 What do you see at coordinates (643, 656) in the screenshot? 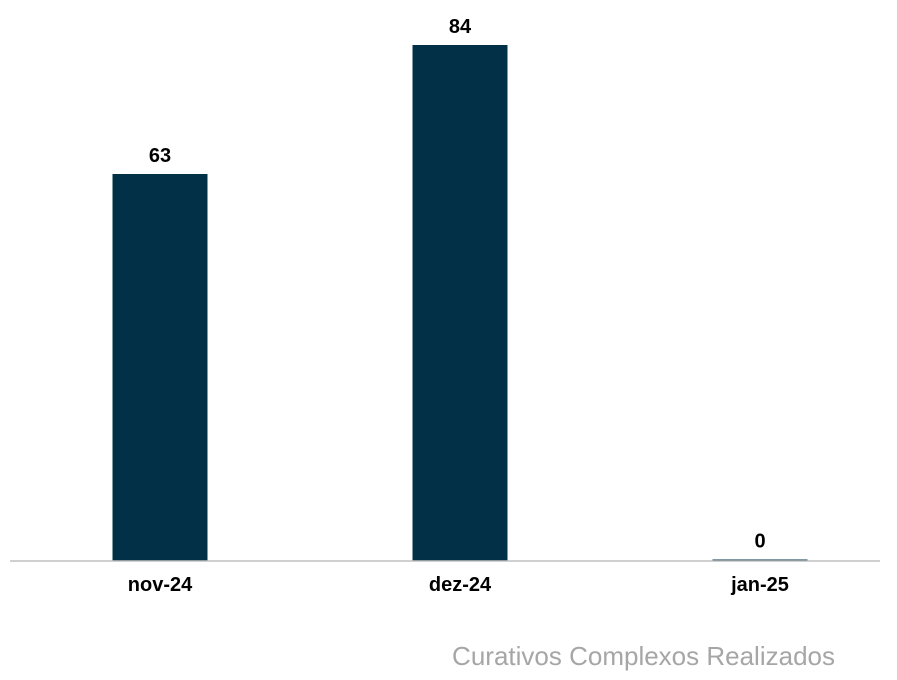
I see `legend-series-label: Curativos Complexos Realizados` at bounding box center [643, 656].